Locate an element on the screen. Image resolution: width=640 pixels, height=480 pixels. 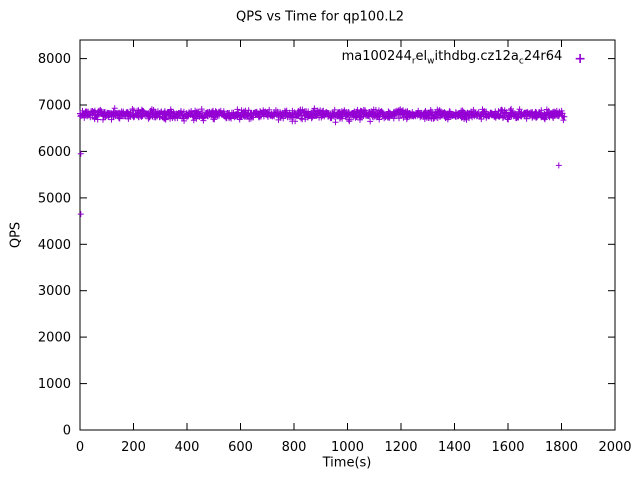
y-tick-label: 3000 is located at coordinates (54, 291).